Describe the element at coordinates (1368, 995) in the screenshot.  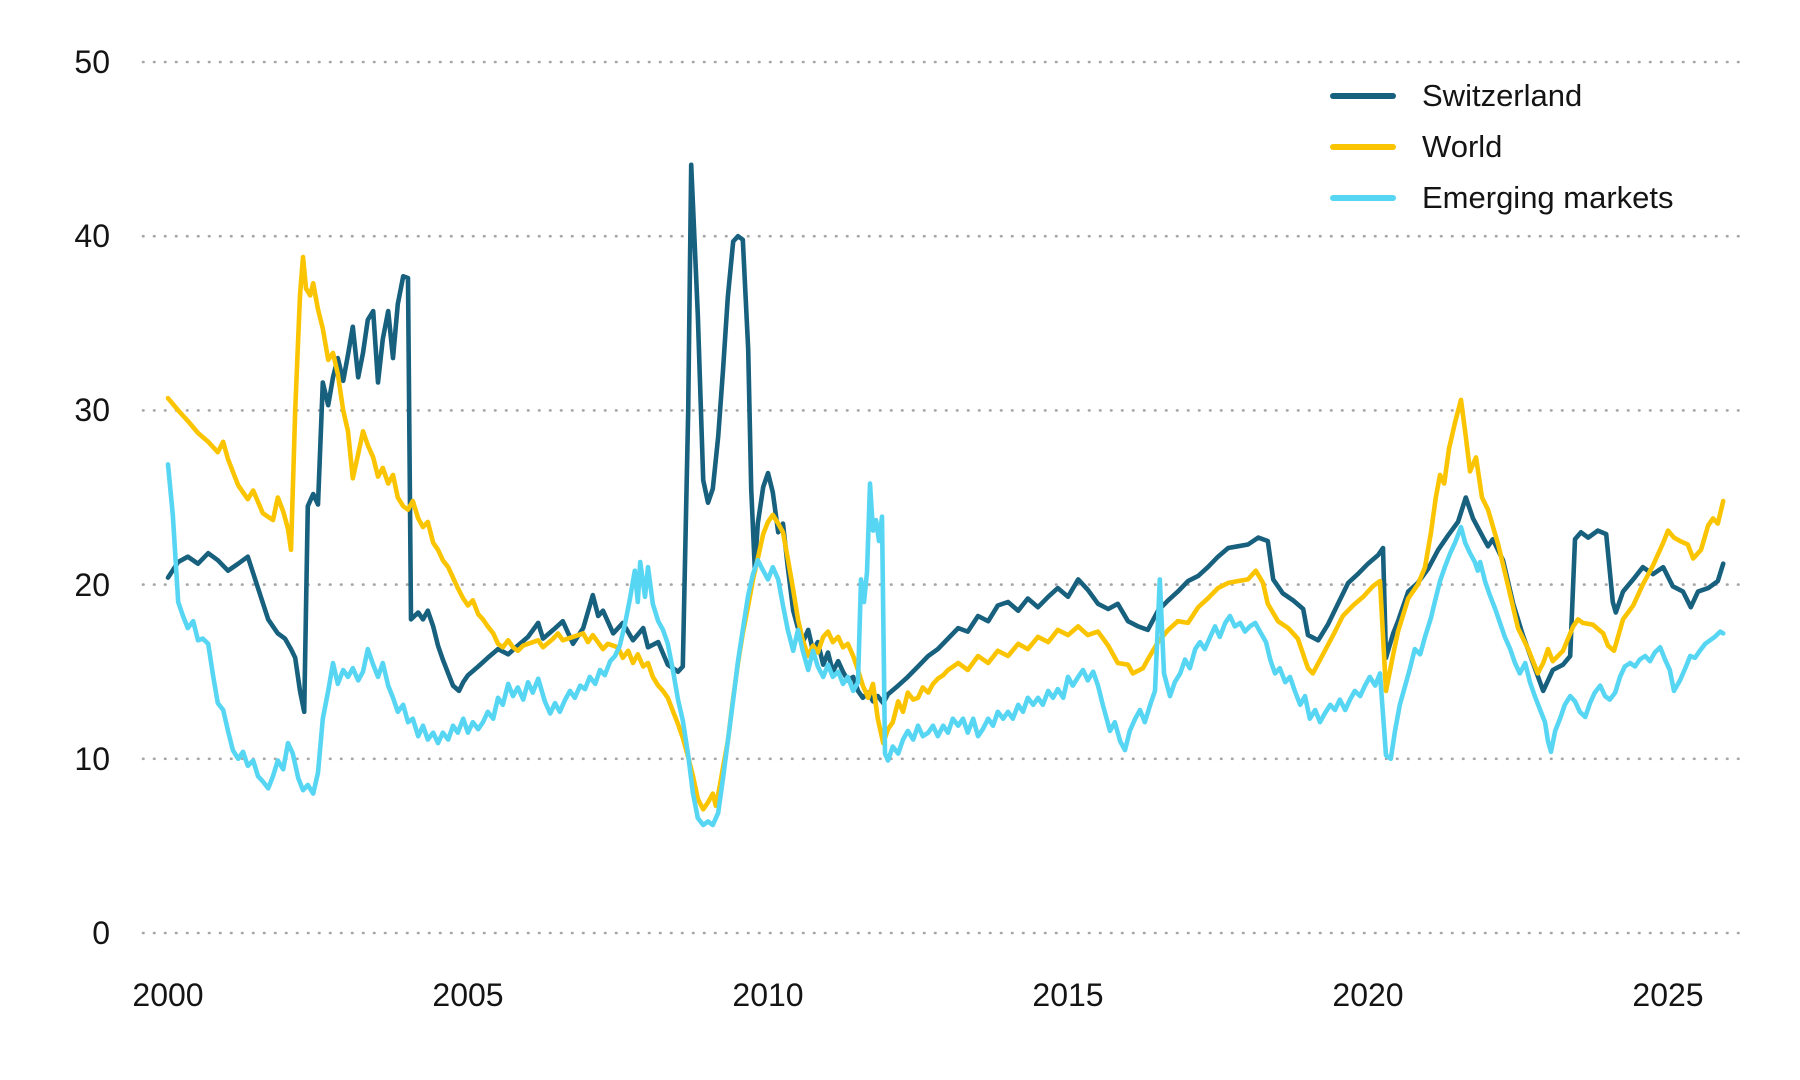
I see `x-tick-label: 2020` at that location.